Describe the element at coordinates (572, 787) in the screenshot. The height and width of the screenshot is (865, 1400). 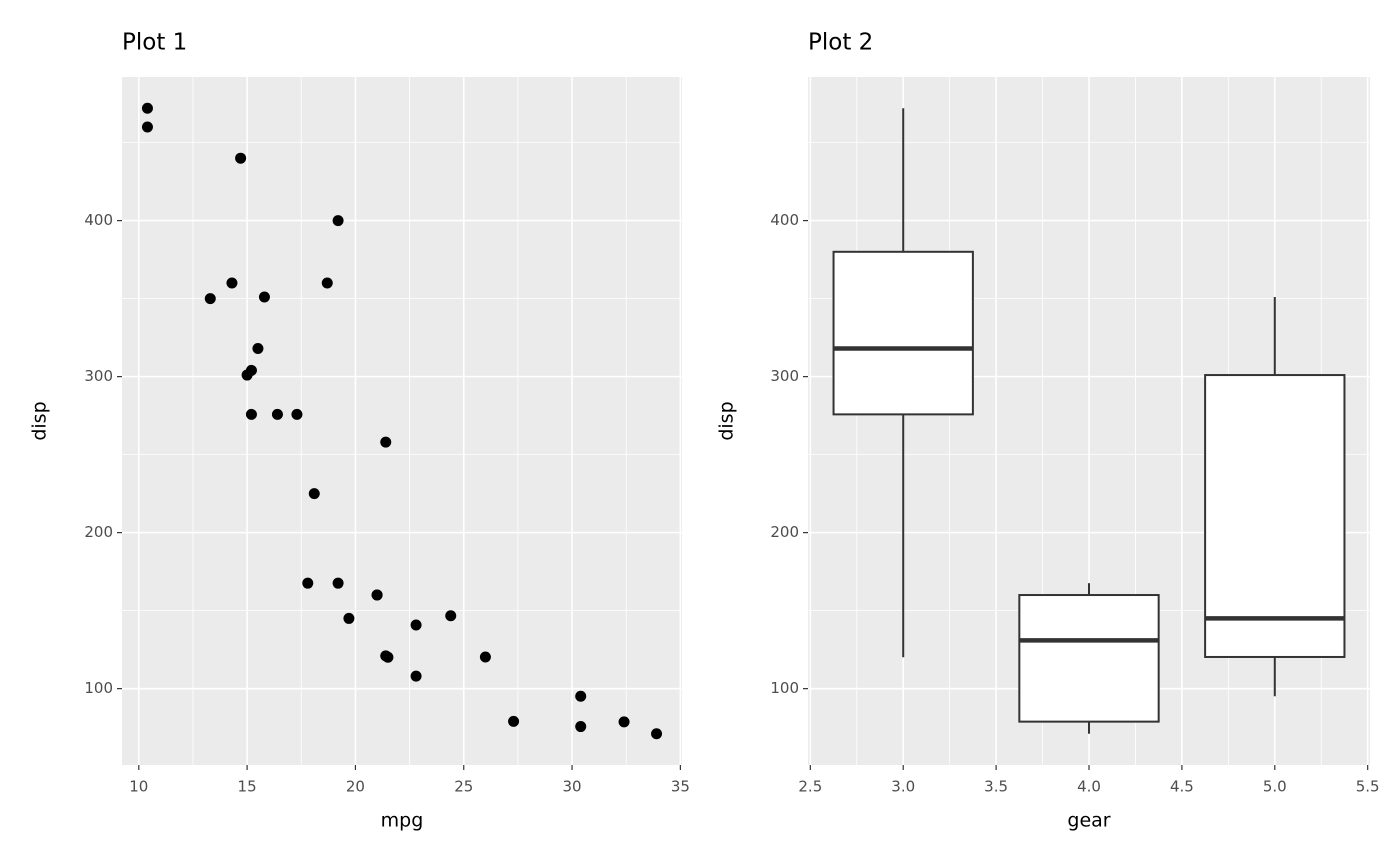
I see `x-tick-label: 30` at that location.